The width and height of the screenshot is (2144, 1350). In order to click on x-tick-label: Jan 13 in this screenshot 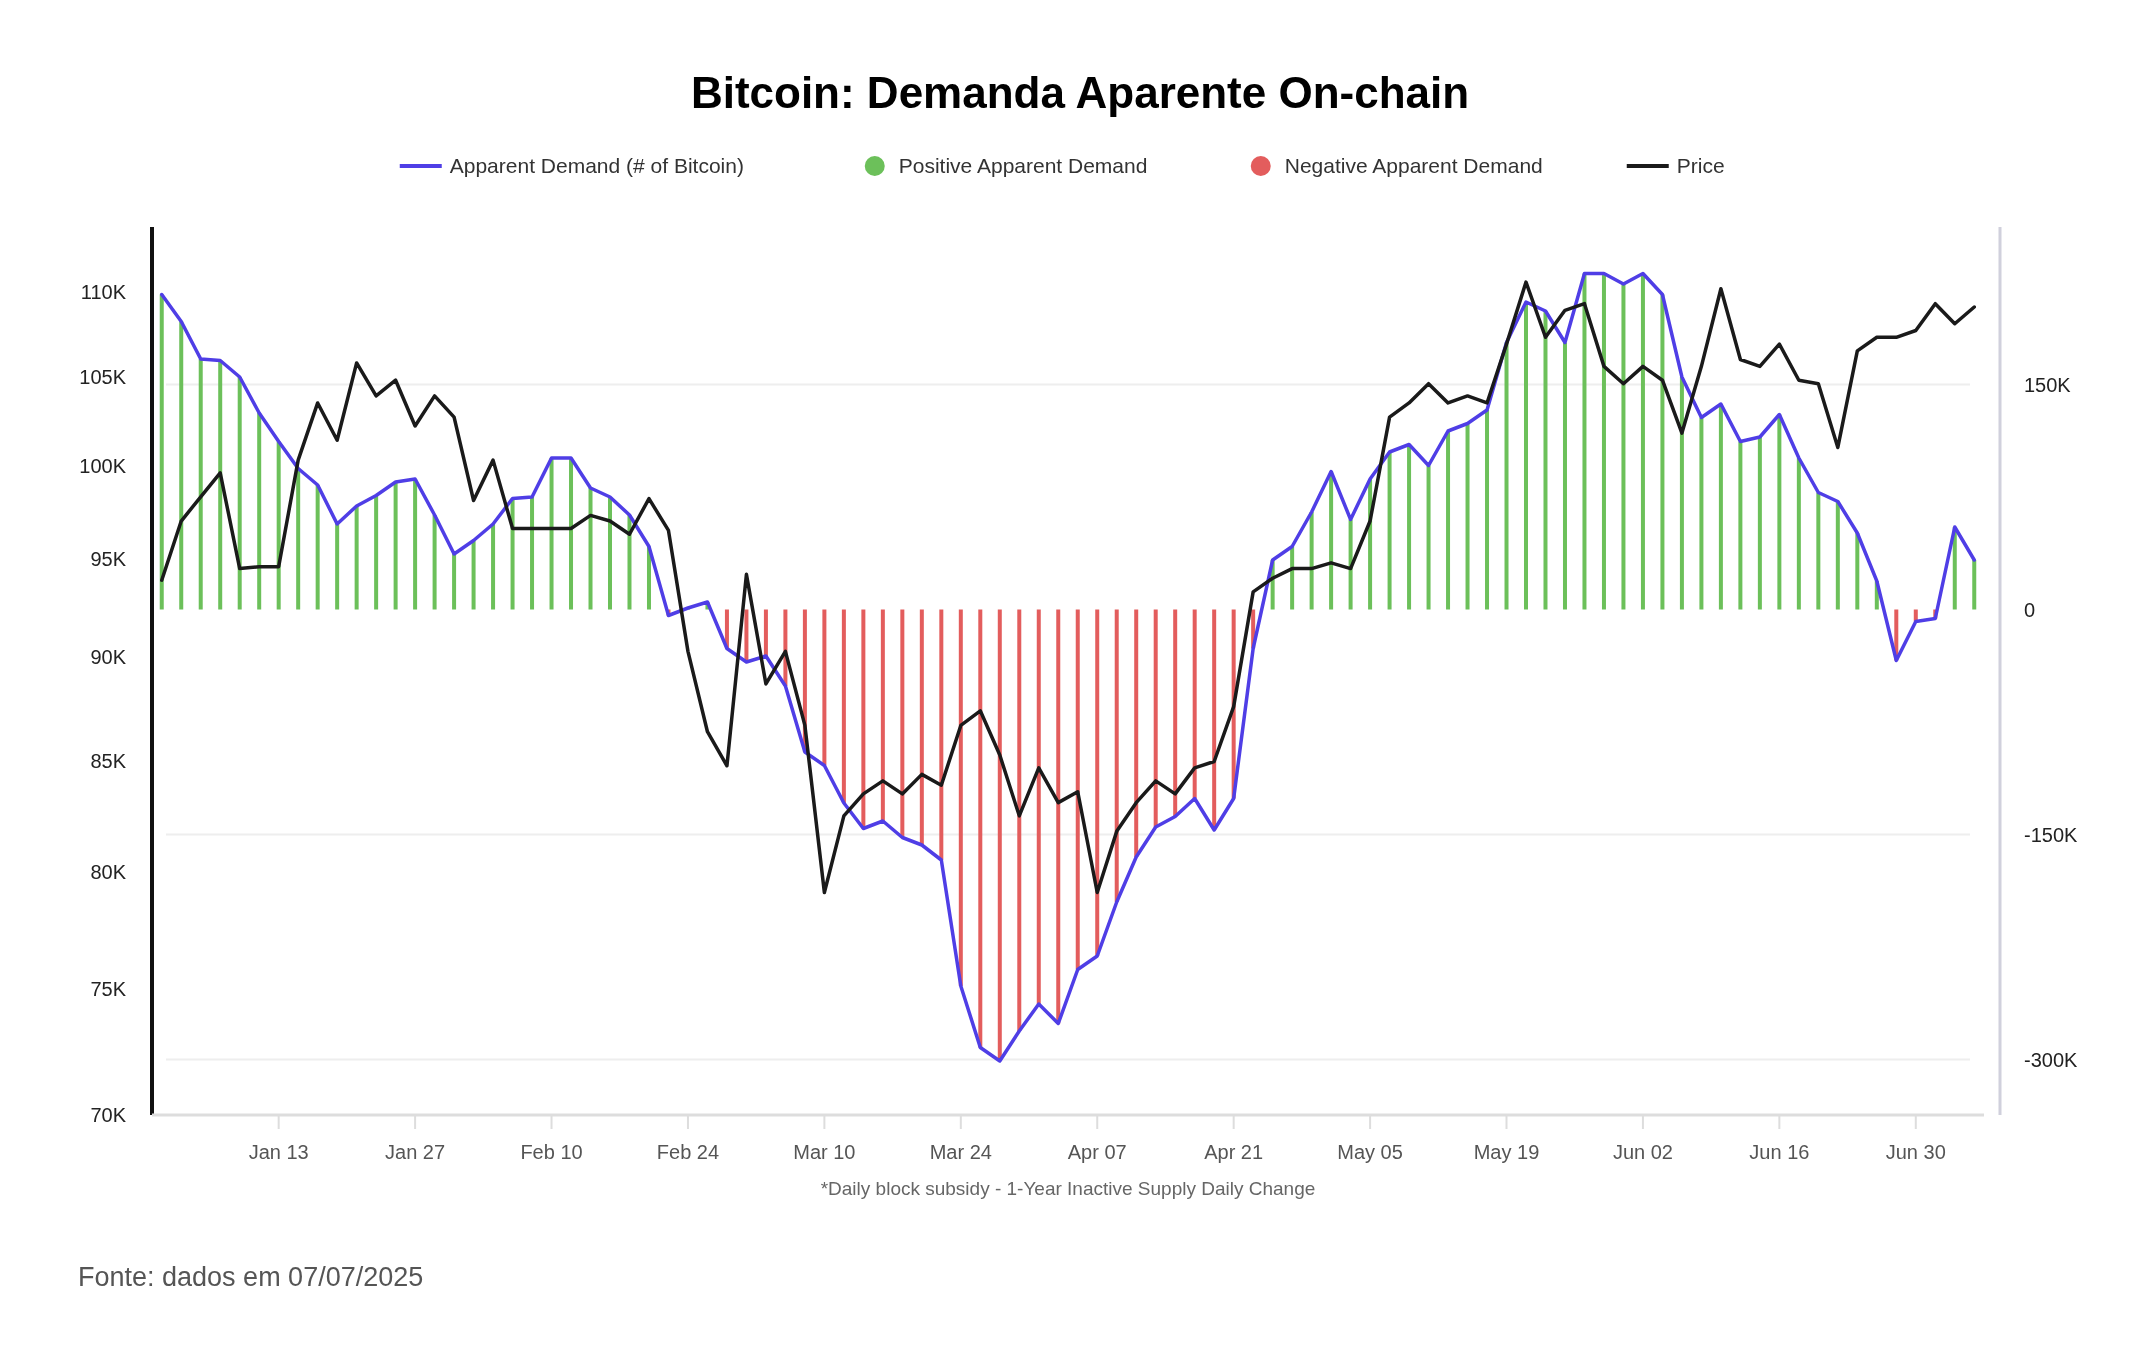, I will do `click(278, 1152)`.